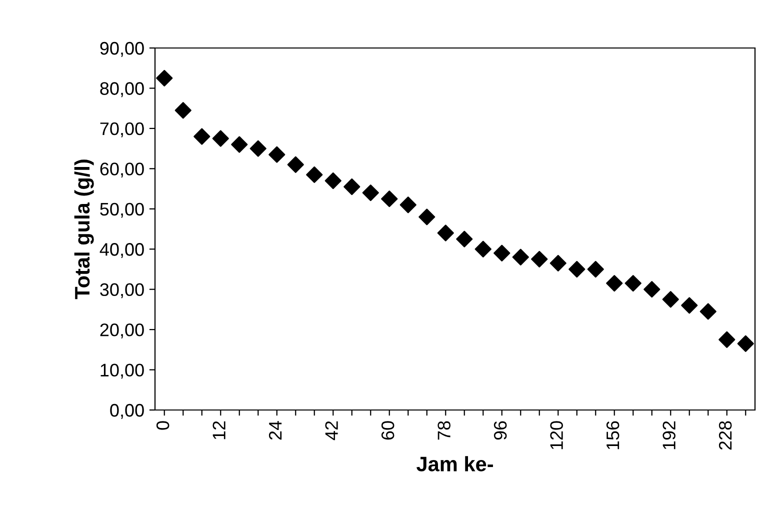 This screenshot has width=762, height=526. What do you see at coordinates (122, 90) in the screenshot?
I see `y-tick-label: 80,00` at bounding box center [122, 90].